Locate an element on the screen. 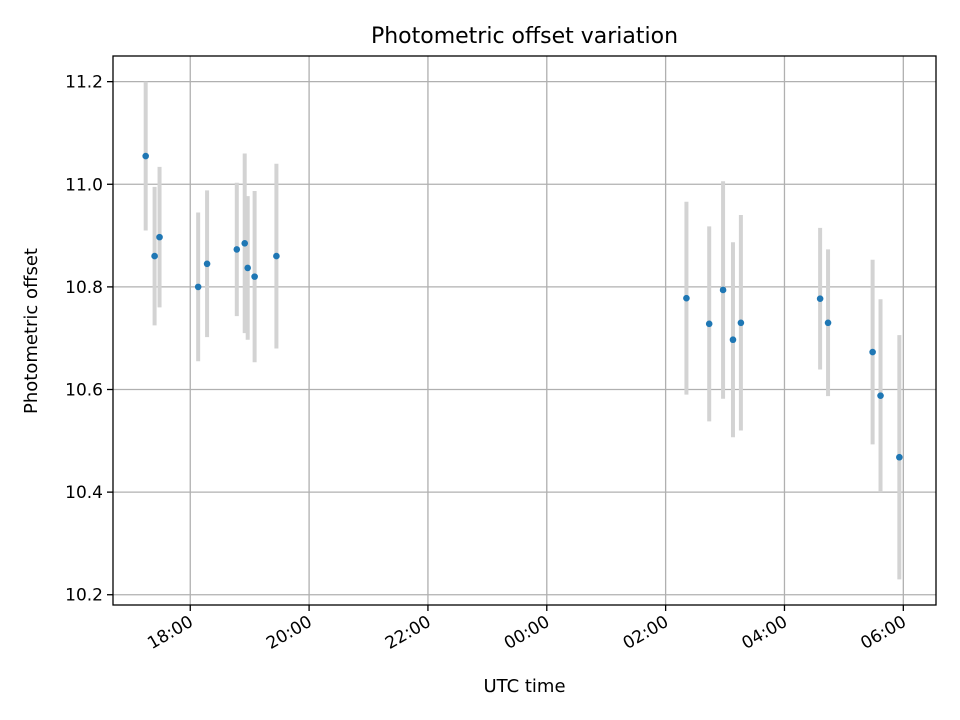 This screenshot has width=960, height=720. y-tick-label: 10.2 is located at coordinates (84, 596).